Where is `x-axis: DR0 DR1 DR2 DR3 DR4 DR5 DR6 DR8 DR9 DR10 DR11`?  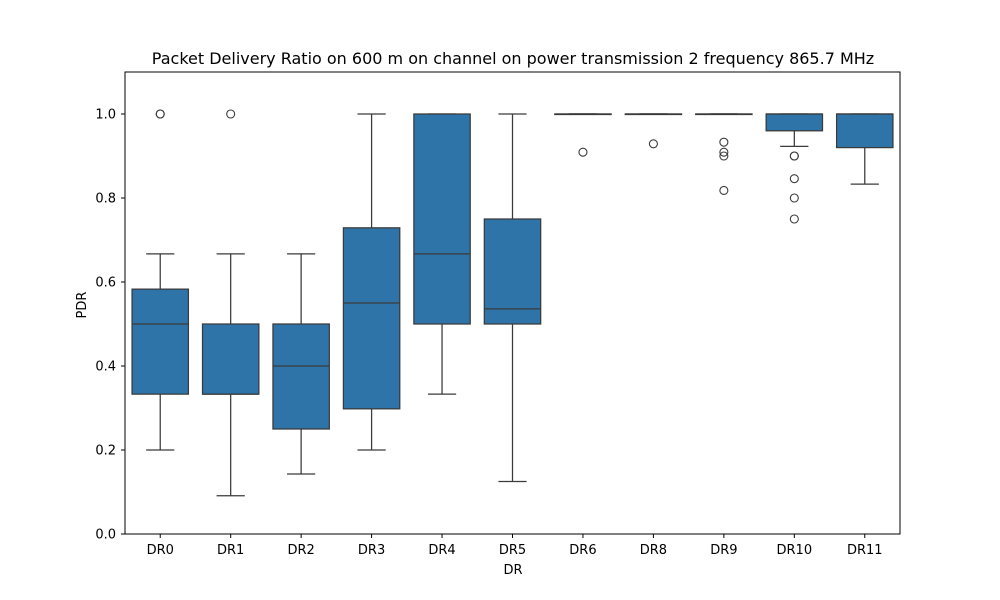 x-axis: DR0 DR1 DR2 DR3 DR4 DR5 DR6 DR8 DR9 DR10 DR11 is located at coordinates (515, 546).